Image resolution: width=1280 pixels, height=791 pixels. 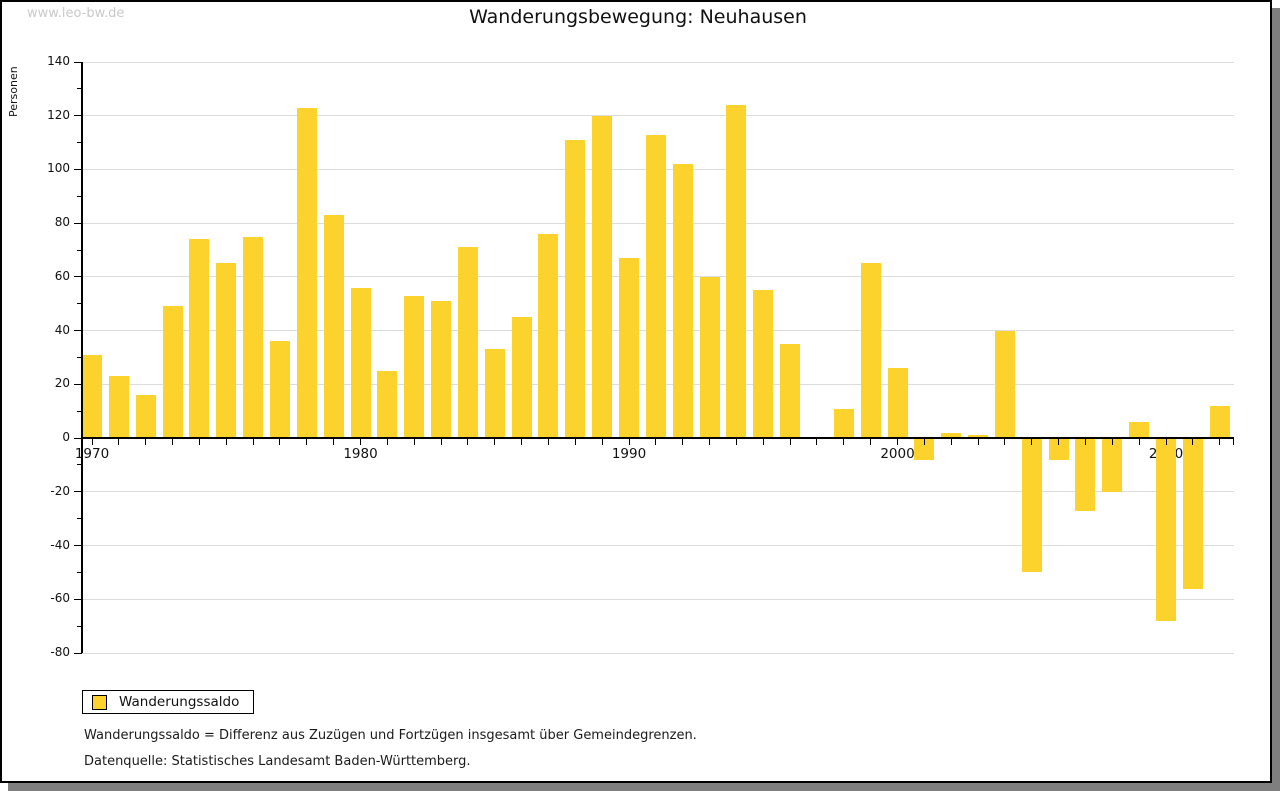 What do you see at coordinates (199, 339) in the screenshot?
I see `bar-1974` at bounding box center [199, 339].